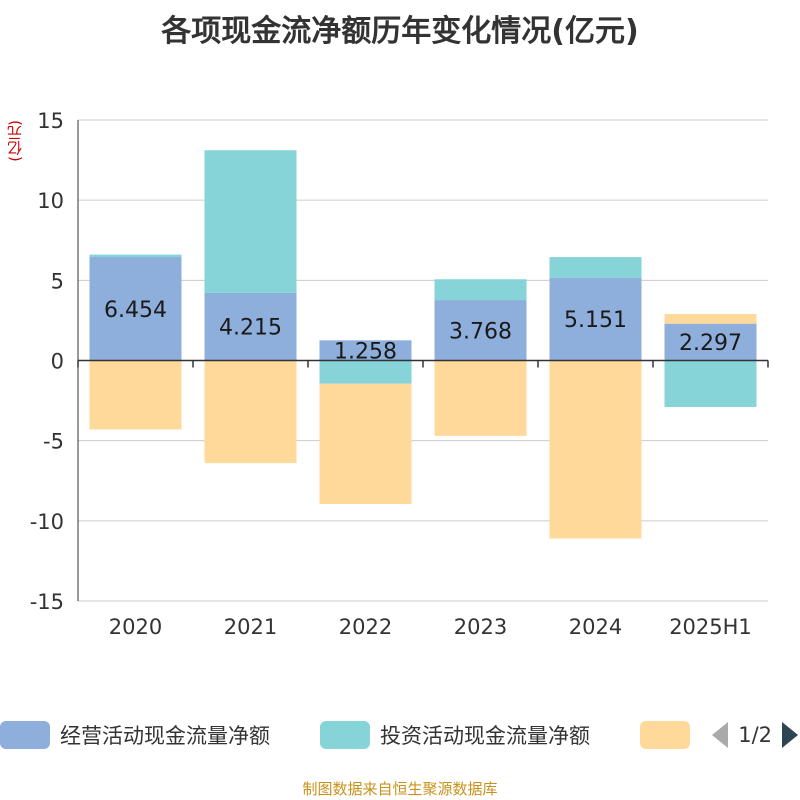 This screenshot has width=800, height=800. What do you see at coordinates (250, 627) in the screenshot?
I see `x-tick-label: 2021` at bounding box center [250, 627].